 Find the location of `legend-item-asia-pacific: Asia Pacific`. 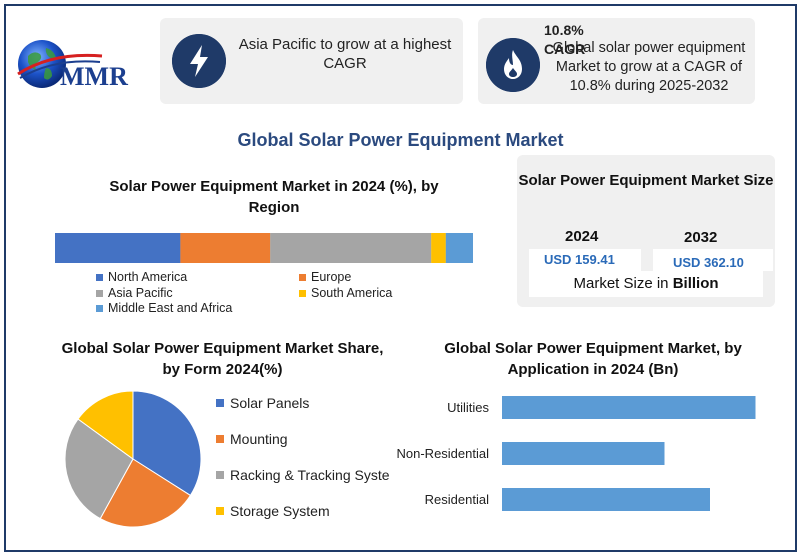

legend-item-asia-pacific: Asia Pacific is located at coordinates (134, 293).